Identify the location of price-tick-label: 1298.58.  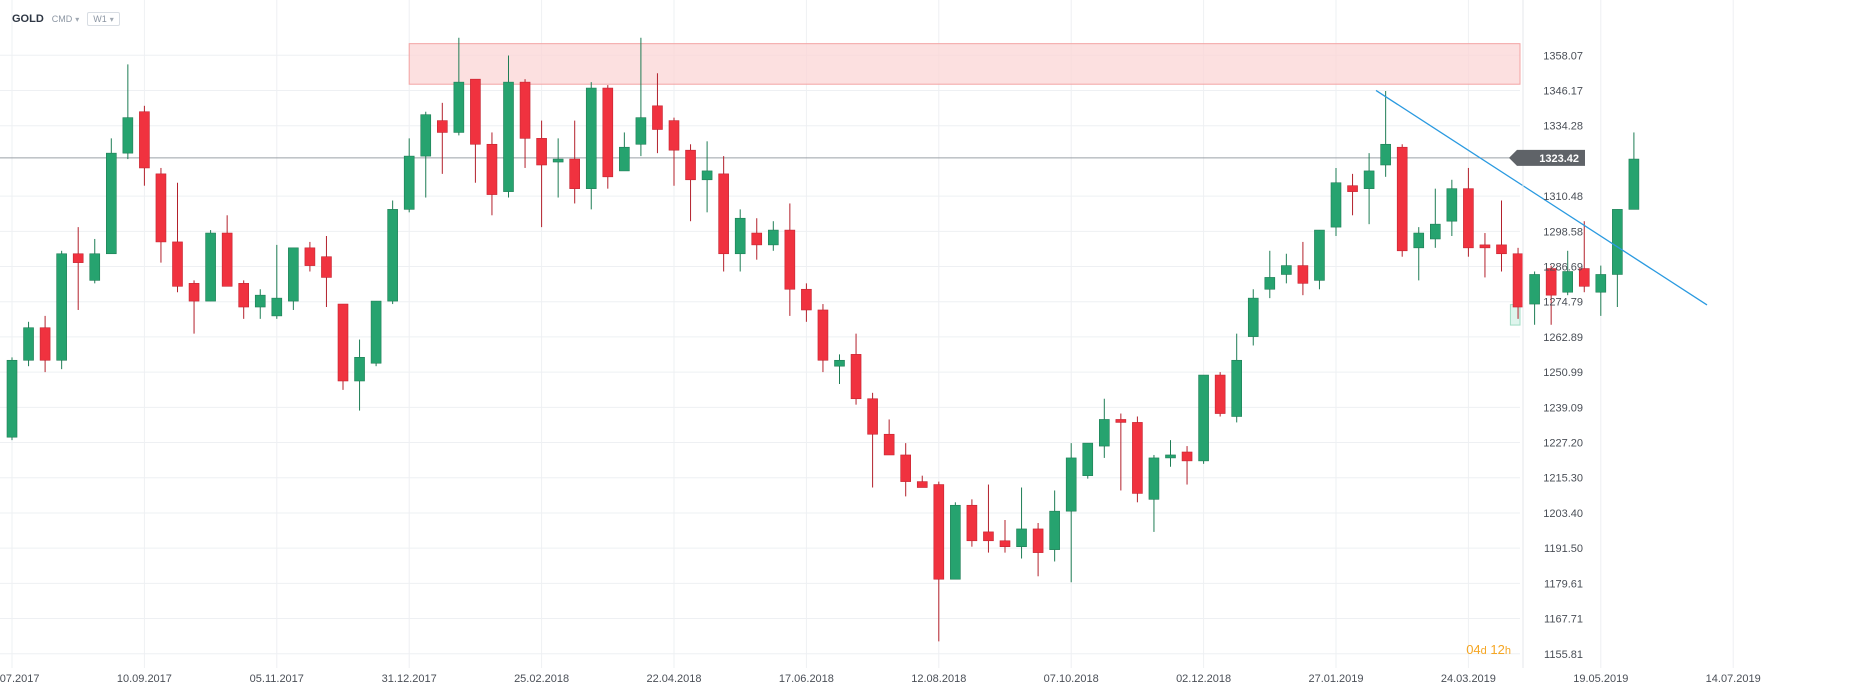
(1563, 232).